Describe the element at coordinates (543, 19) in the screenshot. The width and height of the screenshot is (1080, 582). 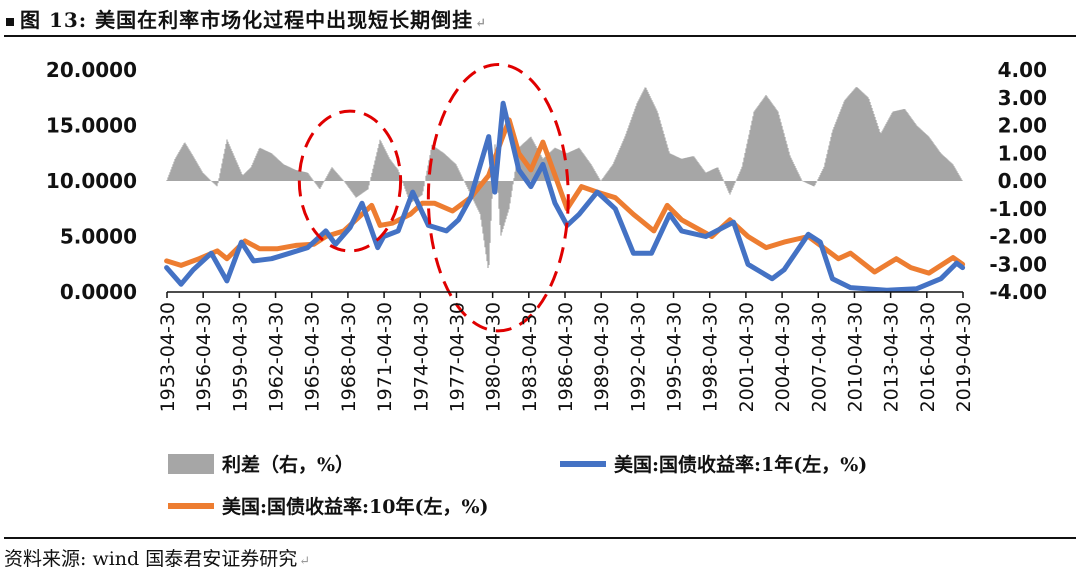
I see `figure-title: 图 13: 美国在利率市场化过程中出现短长期倒挂 ↵` at that location.